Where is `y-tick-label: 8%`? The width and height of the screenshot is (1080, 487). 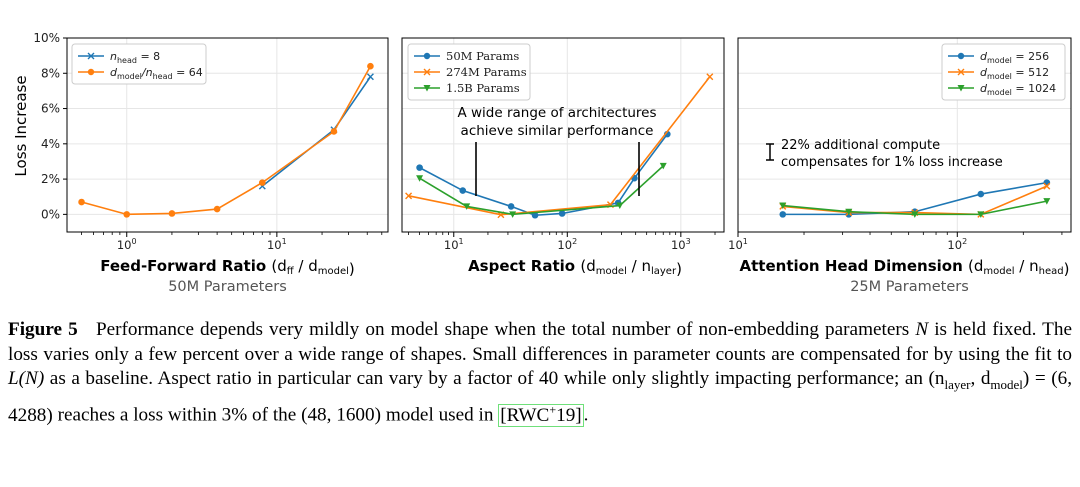
y-tick-label: 8% is located at coordinates (50, 73).